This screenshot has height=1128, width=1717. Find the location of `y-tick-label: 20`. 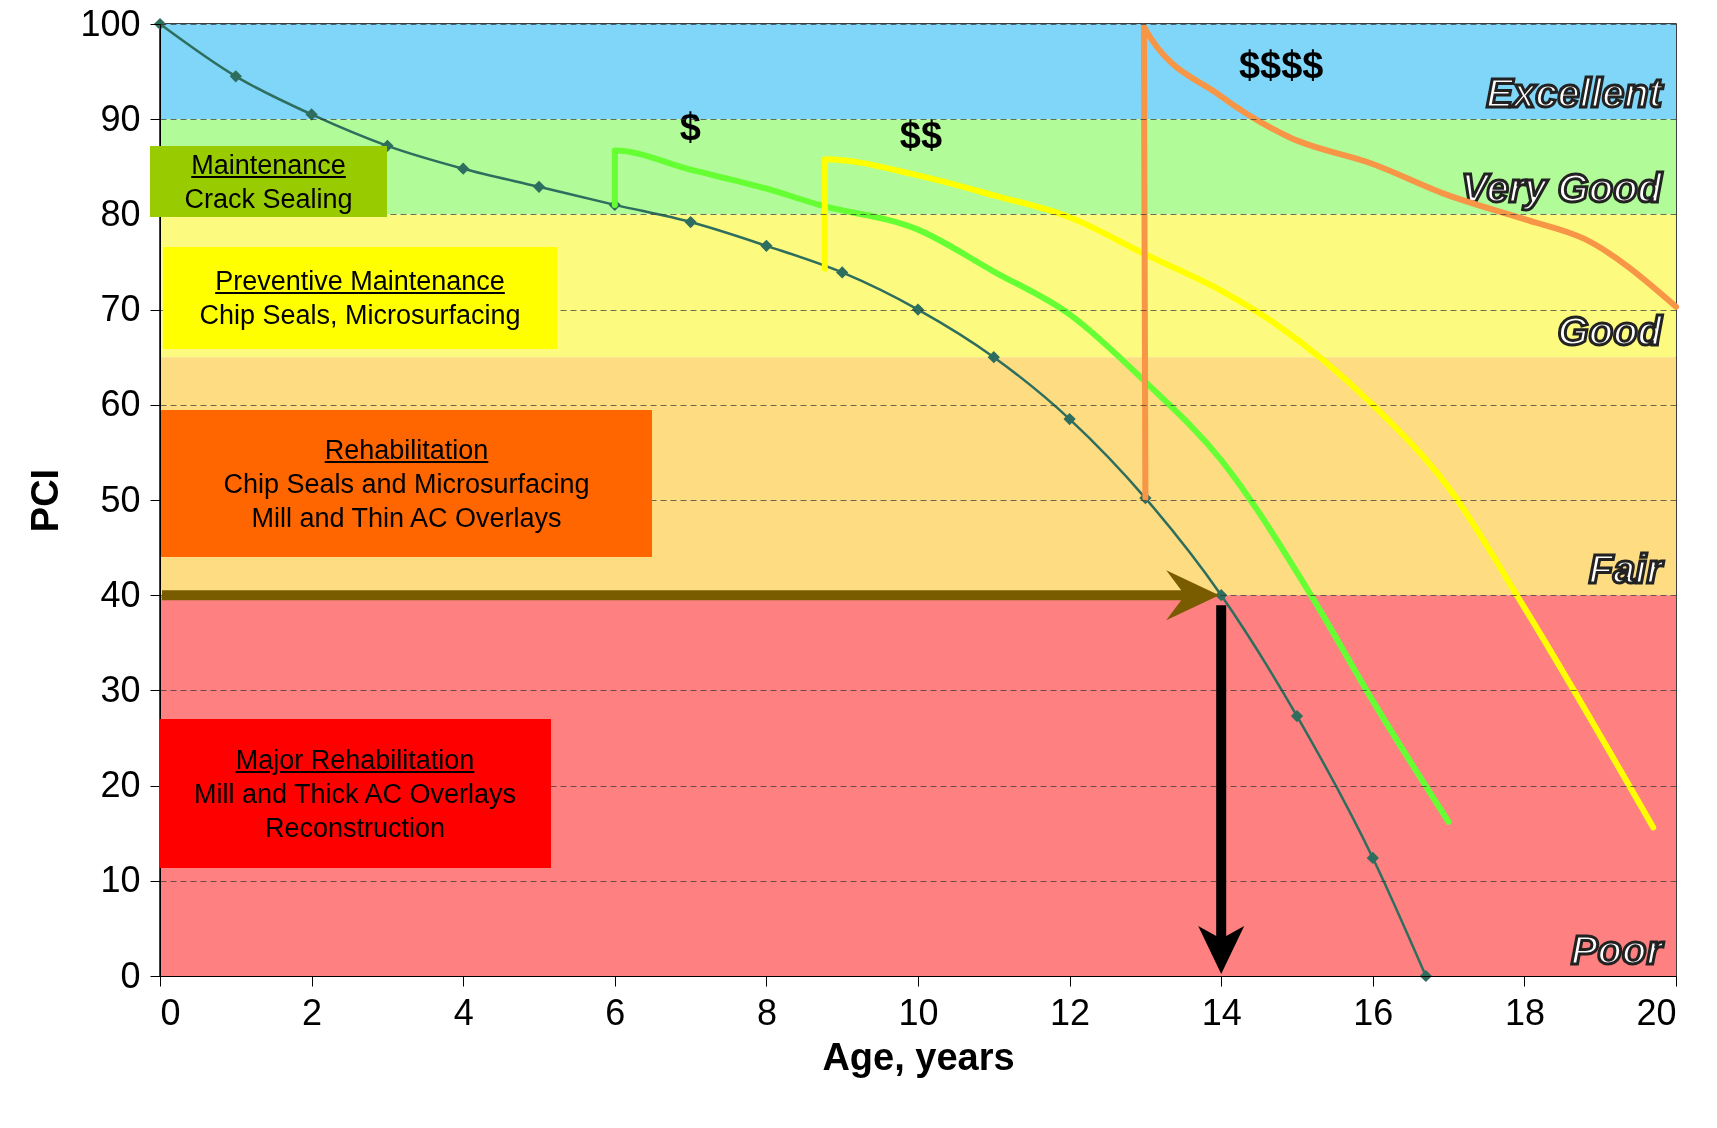

y-tick-label: 20 is located at coordinates (120, 785).